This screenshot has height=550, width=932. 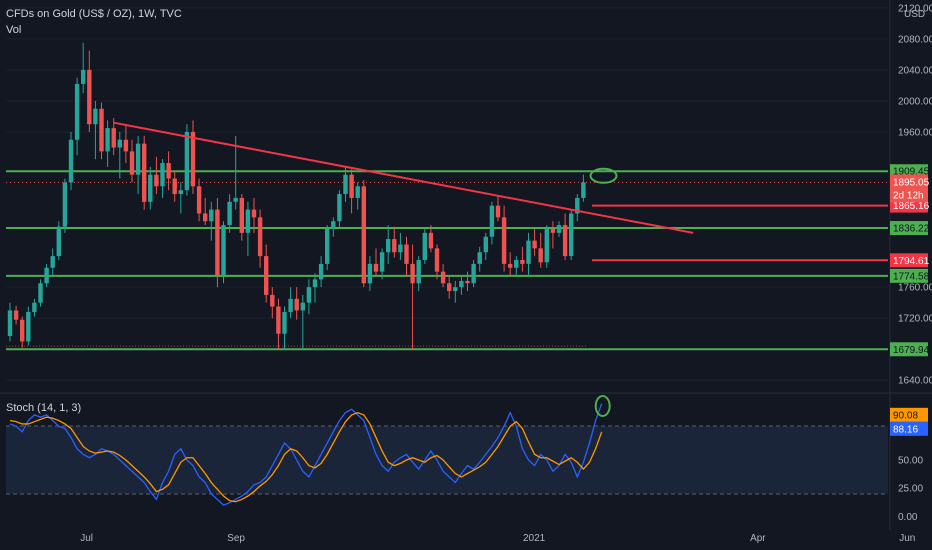 I want to click on price-tick-label: 2000.00, so click(x=915, y=101).